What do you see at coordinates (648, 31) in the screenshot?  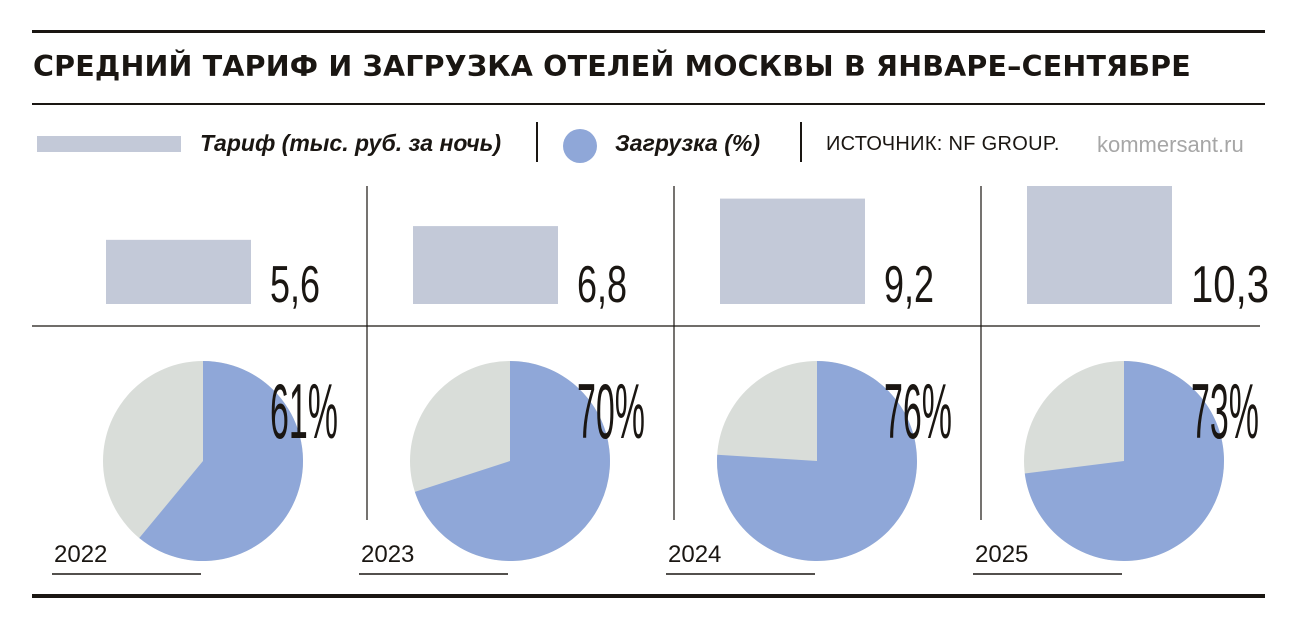 I see `top-rule` at bounding box center [648, 31].